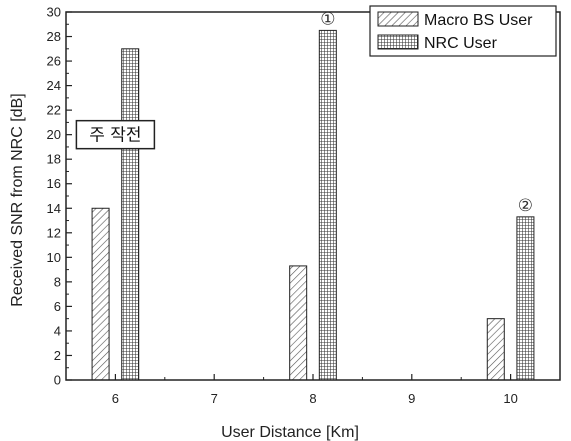  Describe the element at coordinates (57, 306) in the screenshot. I see `y-tick-label: 6` at that location.